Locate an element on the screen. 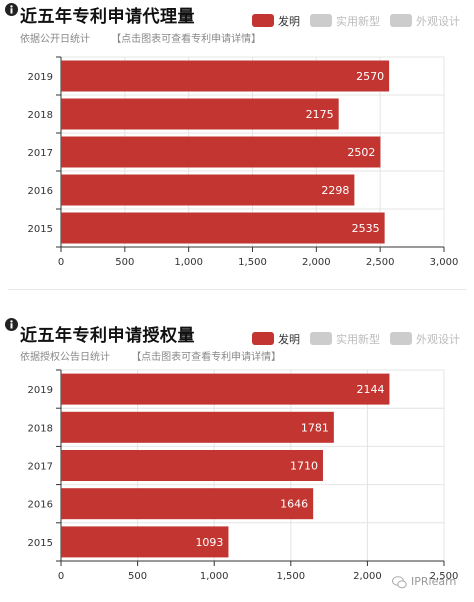  bar-value-label: 1093 is located at coordinates (209, 542).